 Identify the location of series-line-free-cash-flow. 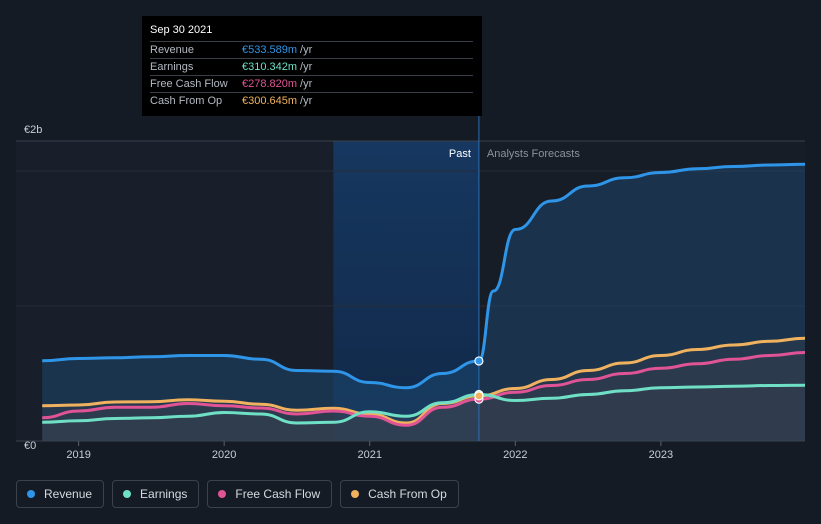
(424, 389).